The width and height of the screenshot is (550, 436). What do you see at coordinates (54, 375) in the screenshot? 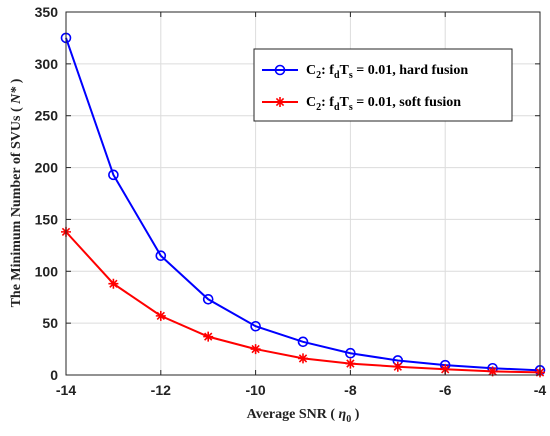
I see `y-tick-label: 0` at bounding box center [54, 375].